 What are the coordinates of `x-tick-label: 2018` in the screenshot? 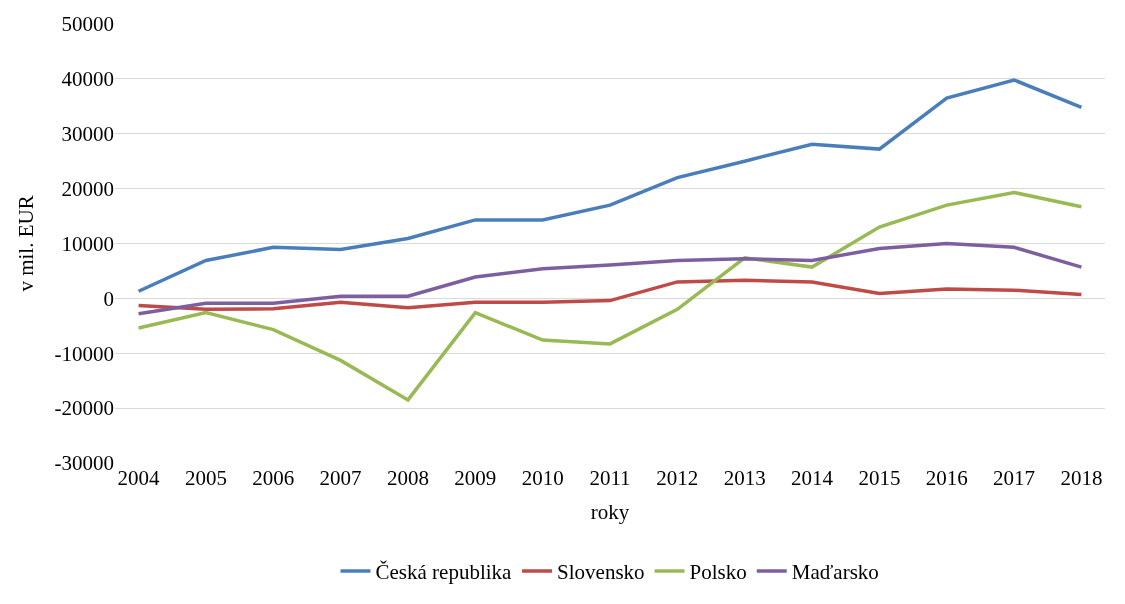 It's located at (1081, 478).